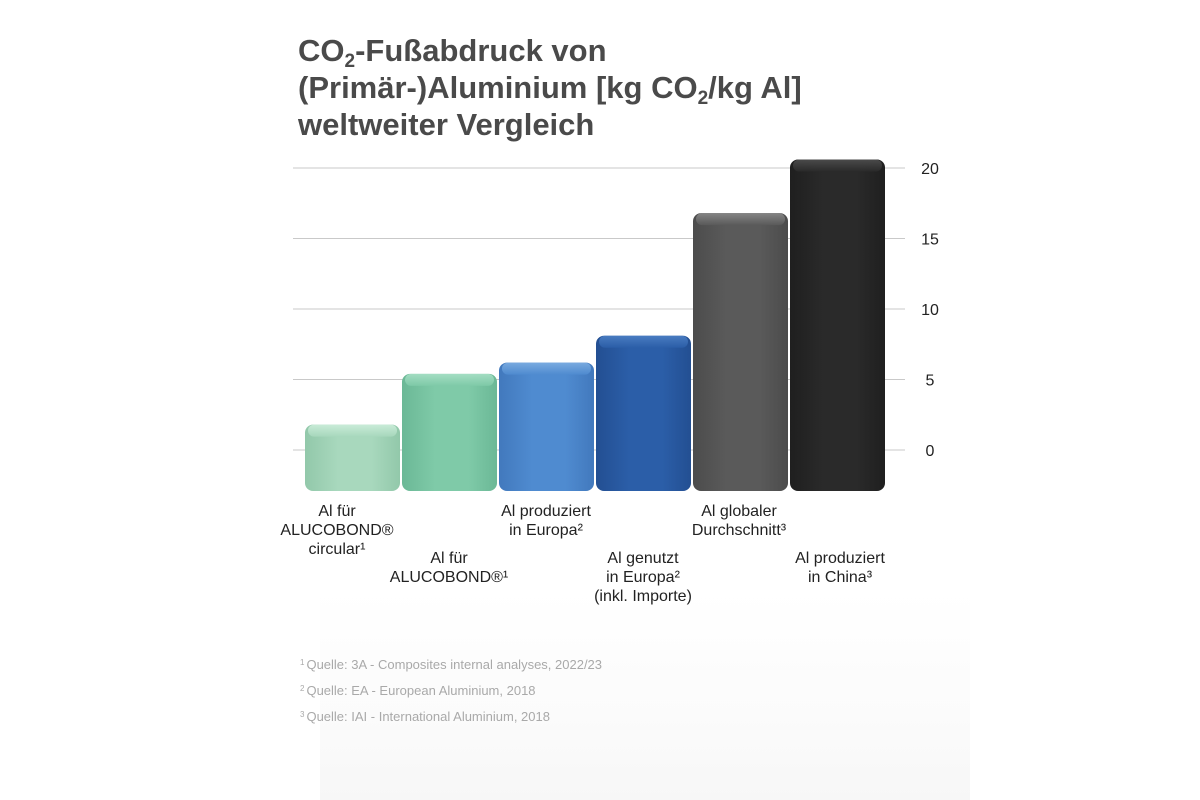  Describe the element at coordinates (336, 530) in the screenshot. I see `category-label: Al für ALUCOBOND® circular¹` at that location.